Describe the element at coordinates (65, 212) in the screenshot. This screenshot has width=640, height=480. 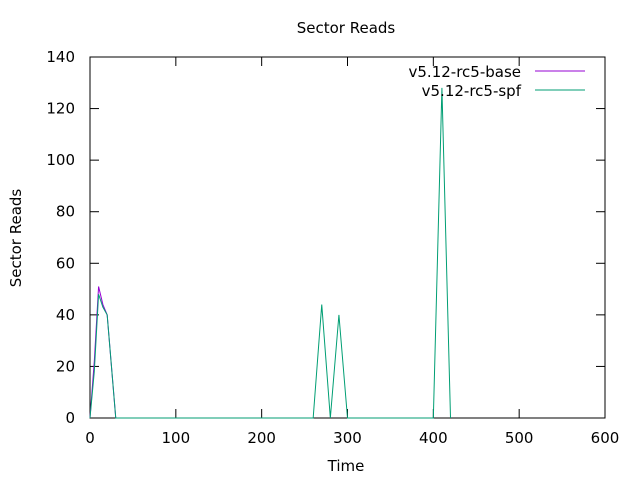
I see `y-tick-label: 80` at that location.